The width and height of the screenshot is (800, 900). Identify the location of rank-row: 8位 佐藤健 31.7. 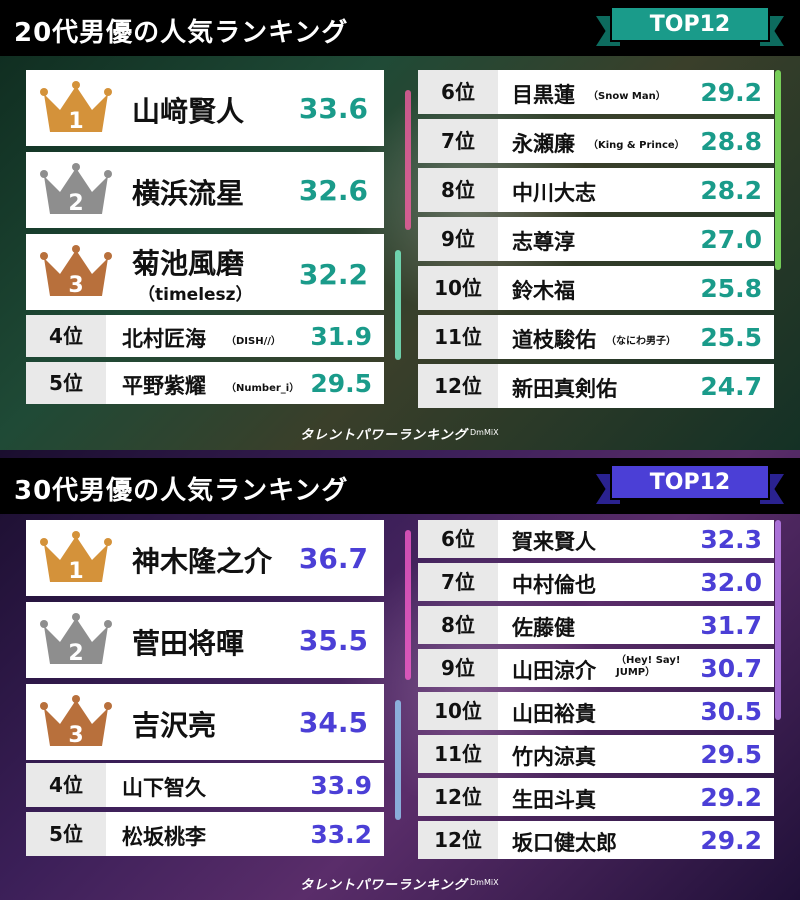
(596, 625).